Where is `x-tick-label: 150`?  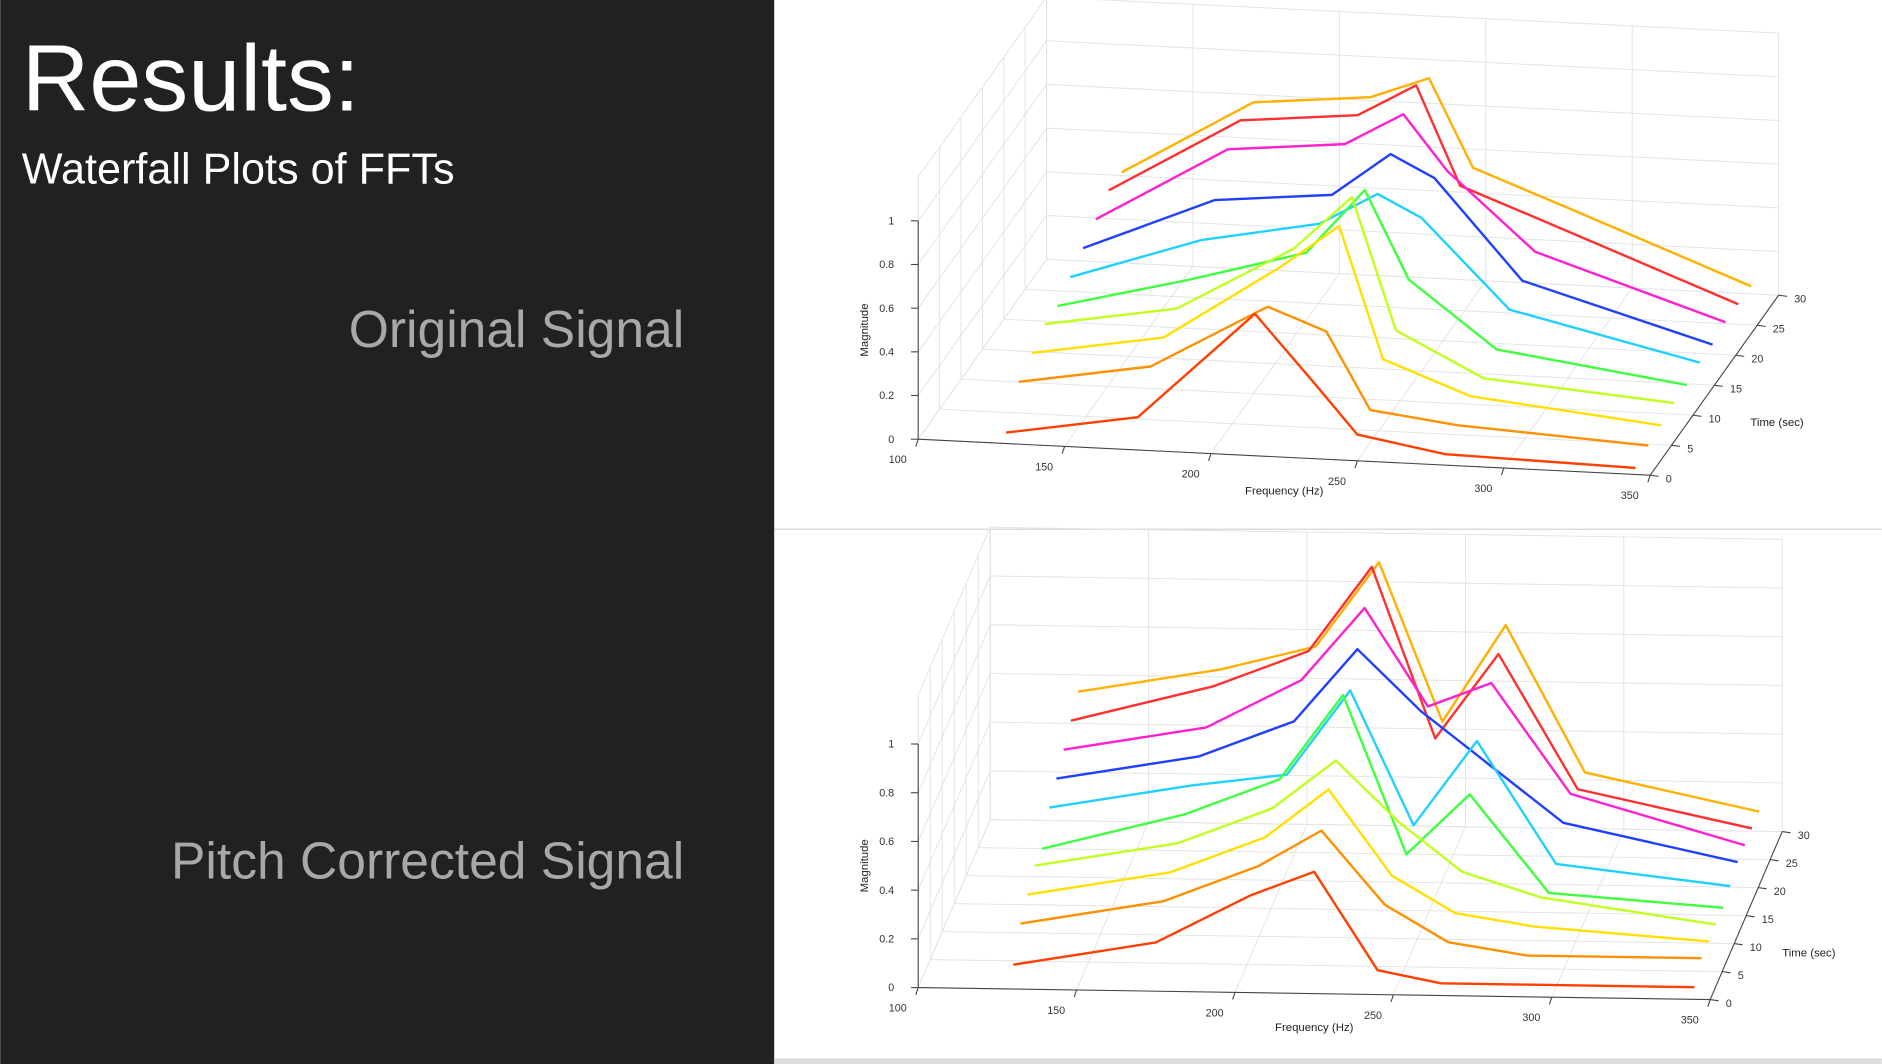 x-tick-label: 150 is located at coordinates (1056, 1011).